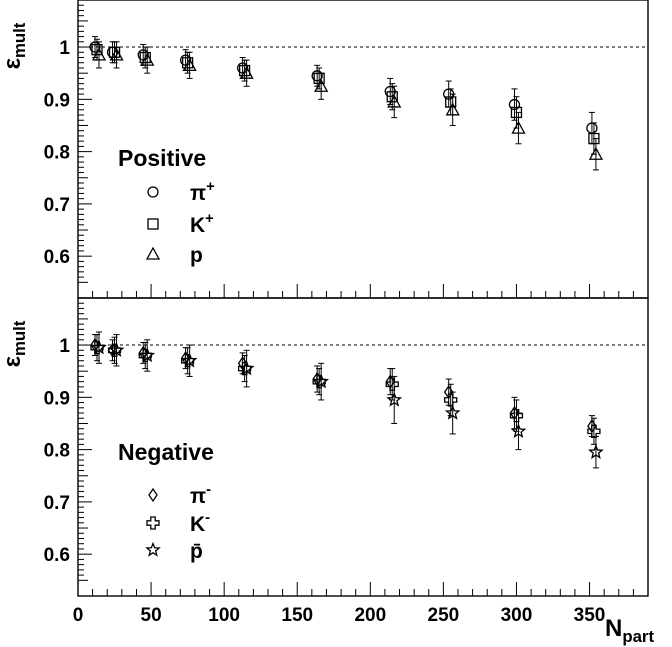  What do you see at coordinates (196, 255) in the screenshot?
I see `legend-entry: p` at bounding box center [196, 255].